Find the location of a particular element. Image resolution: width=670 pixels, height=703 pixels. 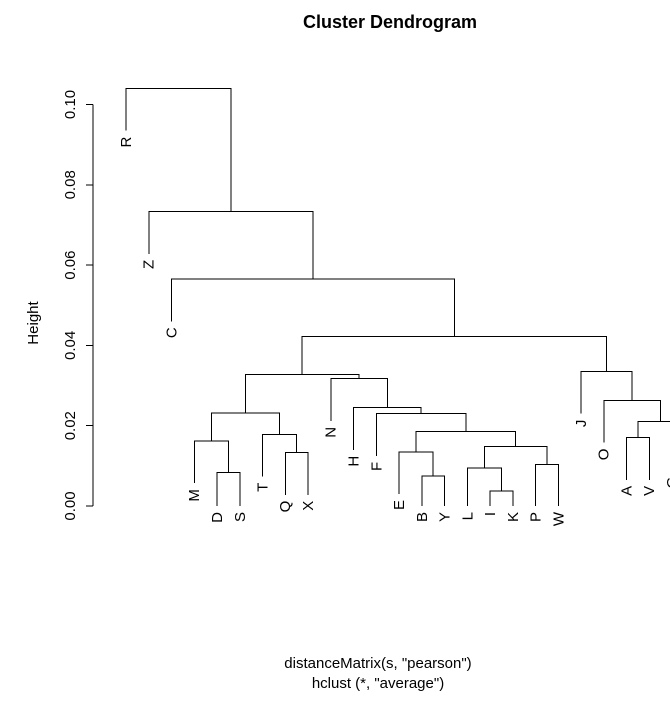

leaf-label-N: N is located at coordinates (331, 432).